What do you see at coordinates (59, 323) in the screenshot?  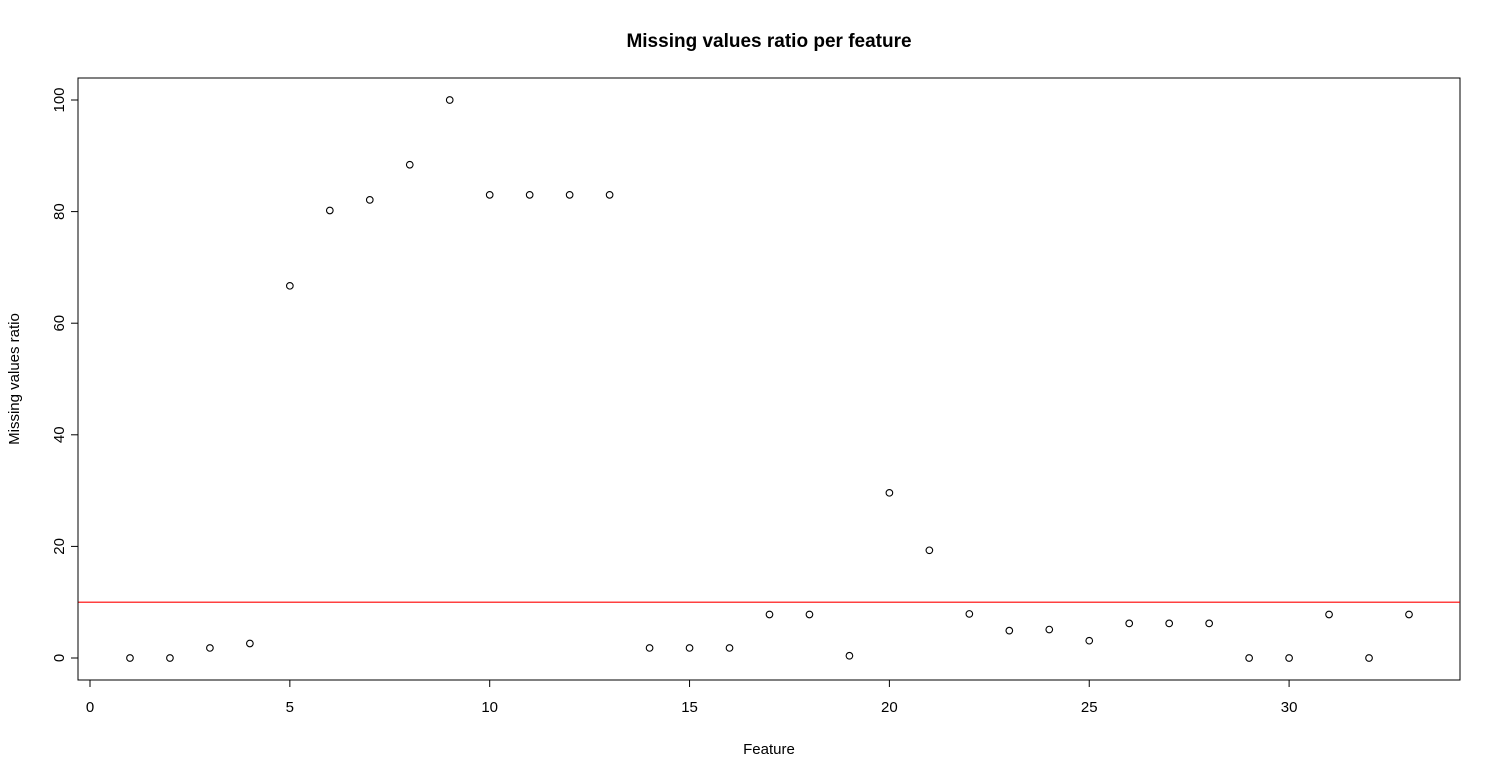 I see `y-tick-label: 60` at bounding box center [59, 323].